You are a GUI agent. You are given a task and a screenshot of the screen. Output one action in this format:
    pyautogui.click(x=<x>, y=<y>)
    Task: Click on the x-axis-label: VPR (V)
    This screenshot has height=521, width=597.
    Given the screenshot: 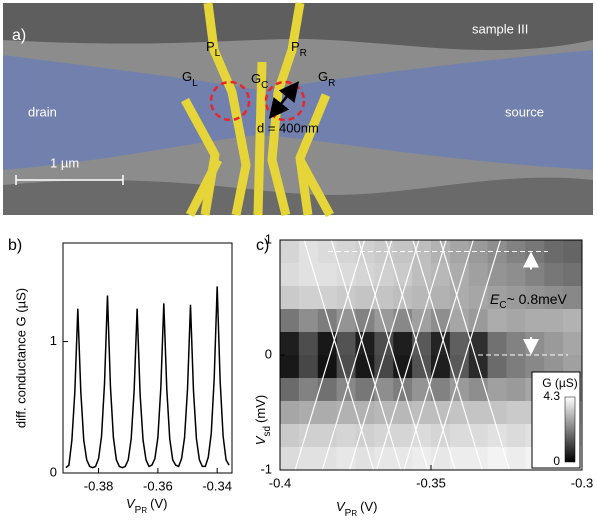 What is the action you would take?
    pyautogui.click(x=146, y=506)
    